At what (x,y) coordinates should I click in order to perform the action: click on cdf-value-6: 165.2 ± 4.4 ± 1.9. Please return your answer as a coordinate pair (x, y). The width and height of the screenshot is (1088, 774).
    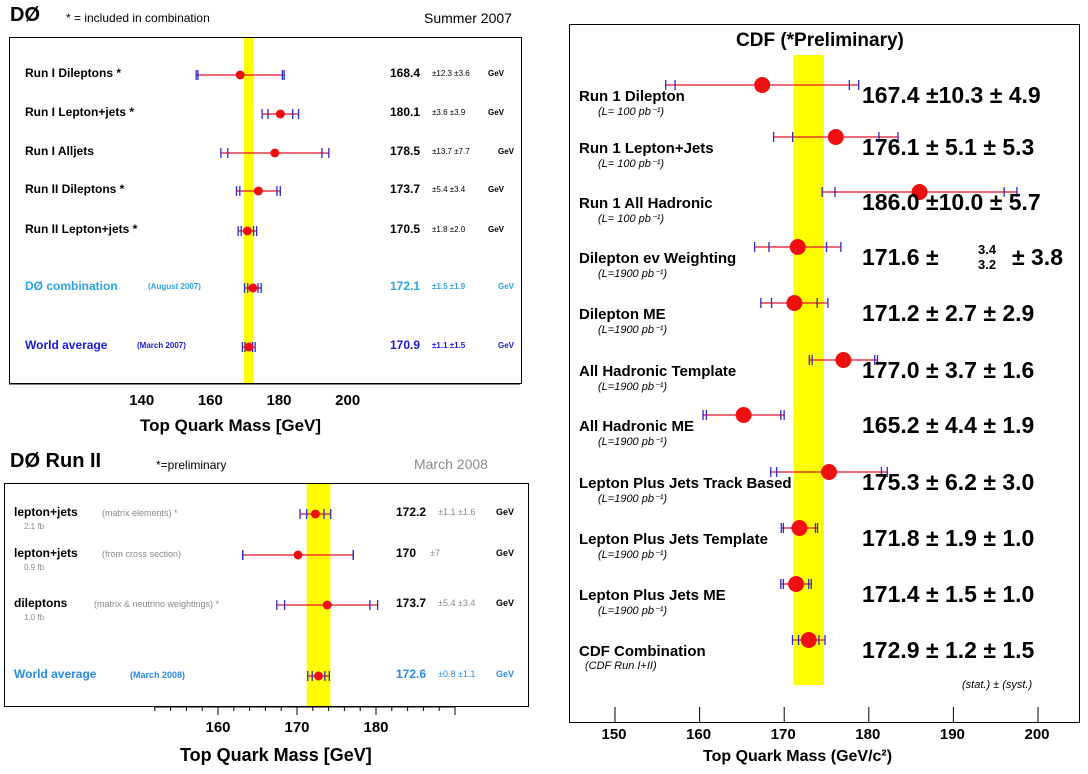
    Looking at the image, I should click on (948, 425).